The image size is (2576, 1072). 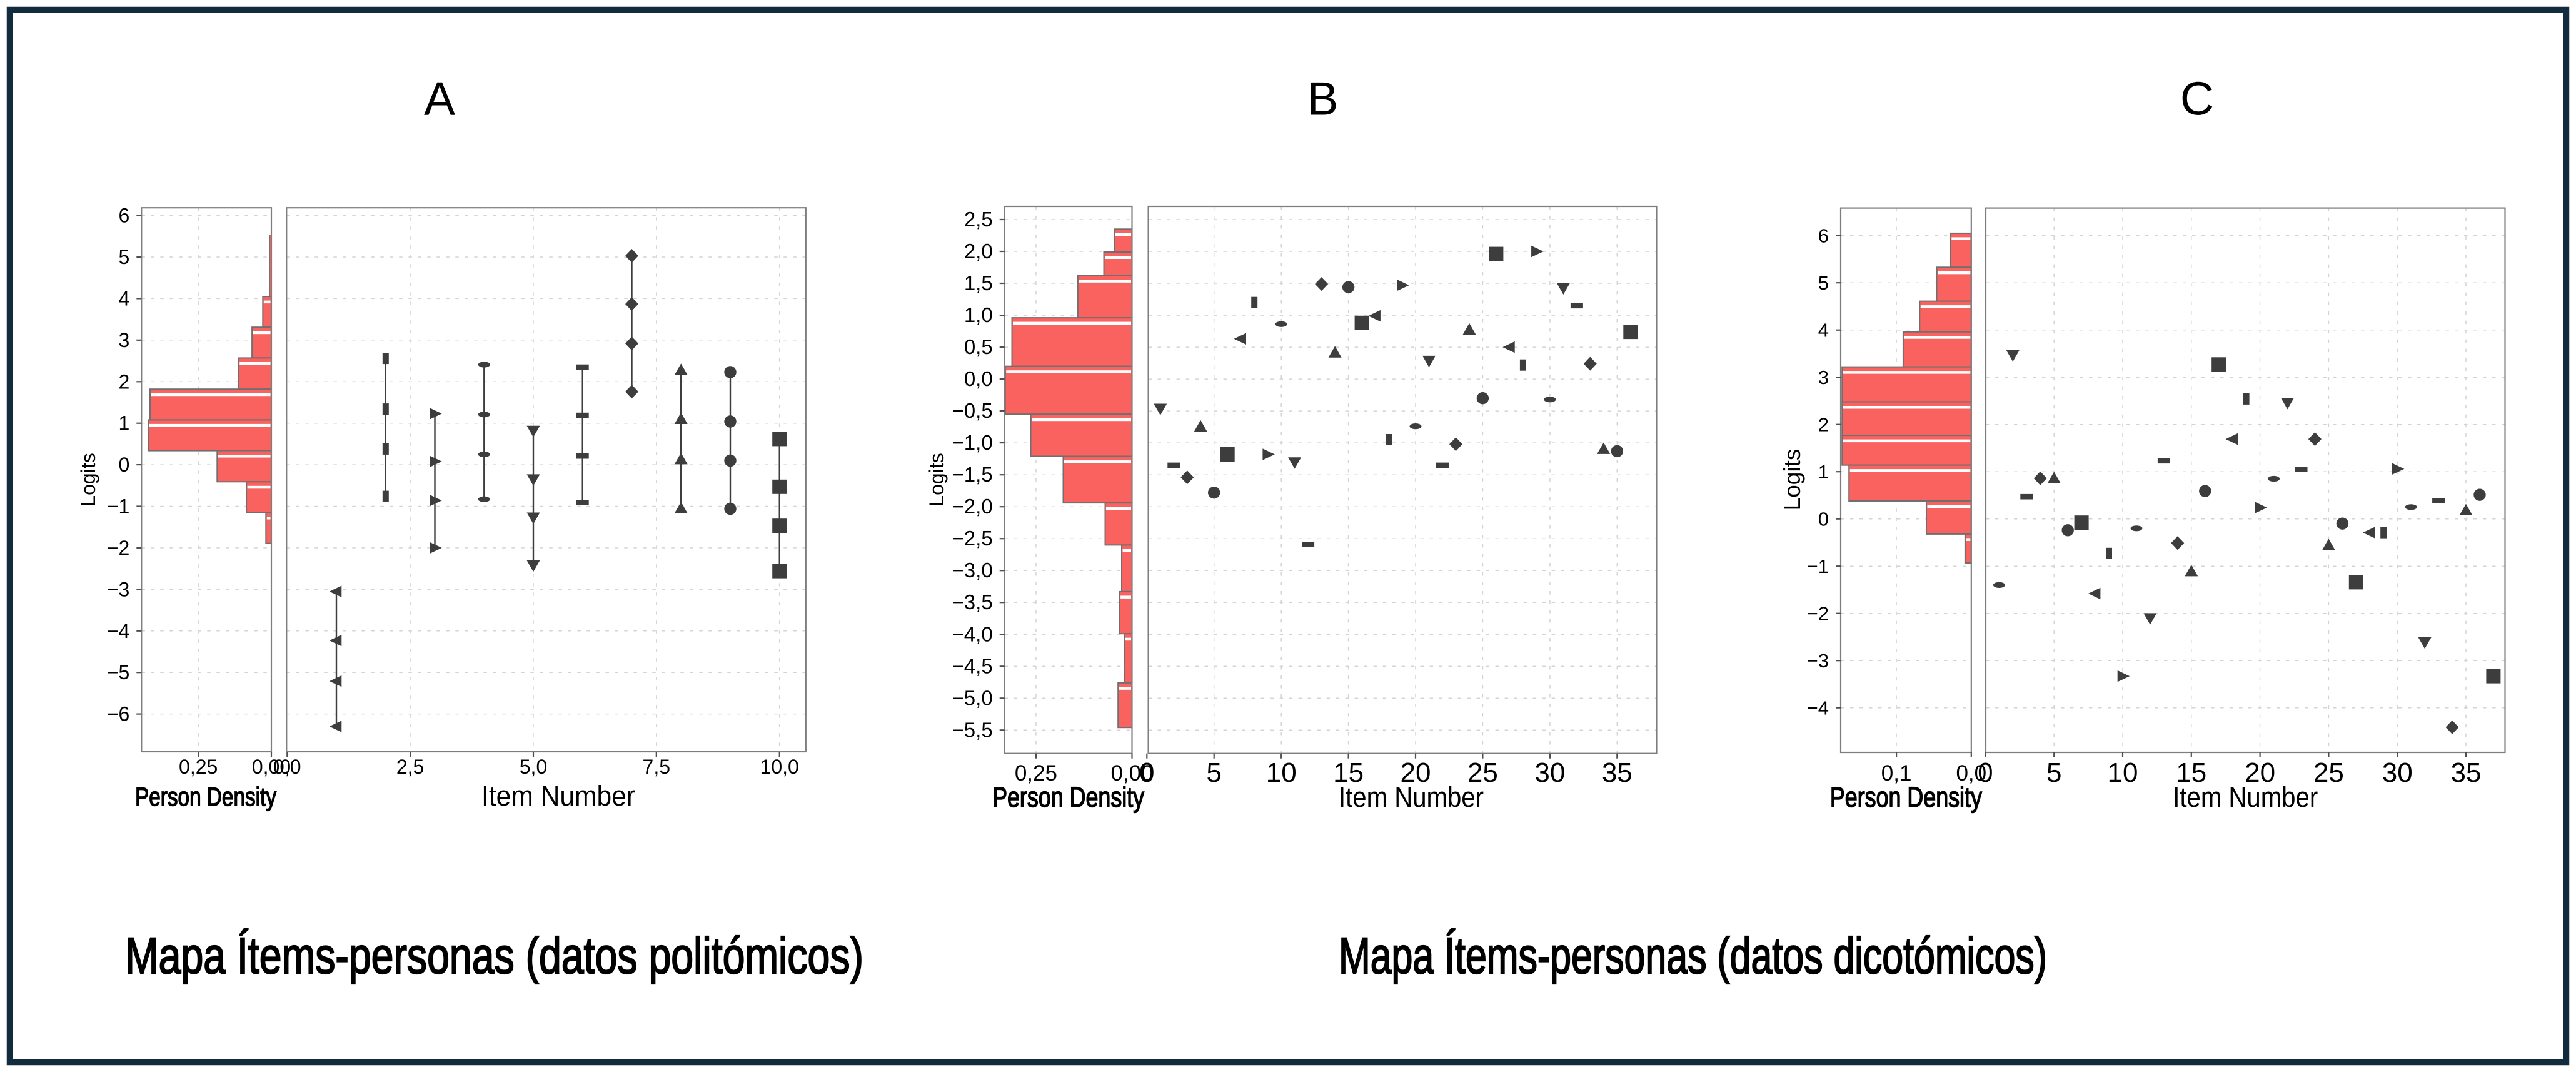 What do you see at coordinates (972, 410) in the screenshot?
I see `svg-text: −0,5` at bounding box center [972, 410].